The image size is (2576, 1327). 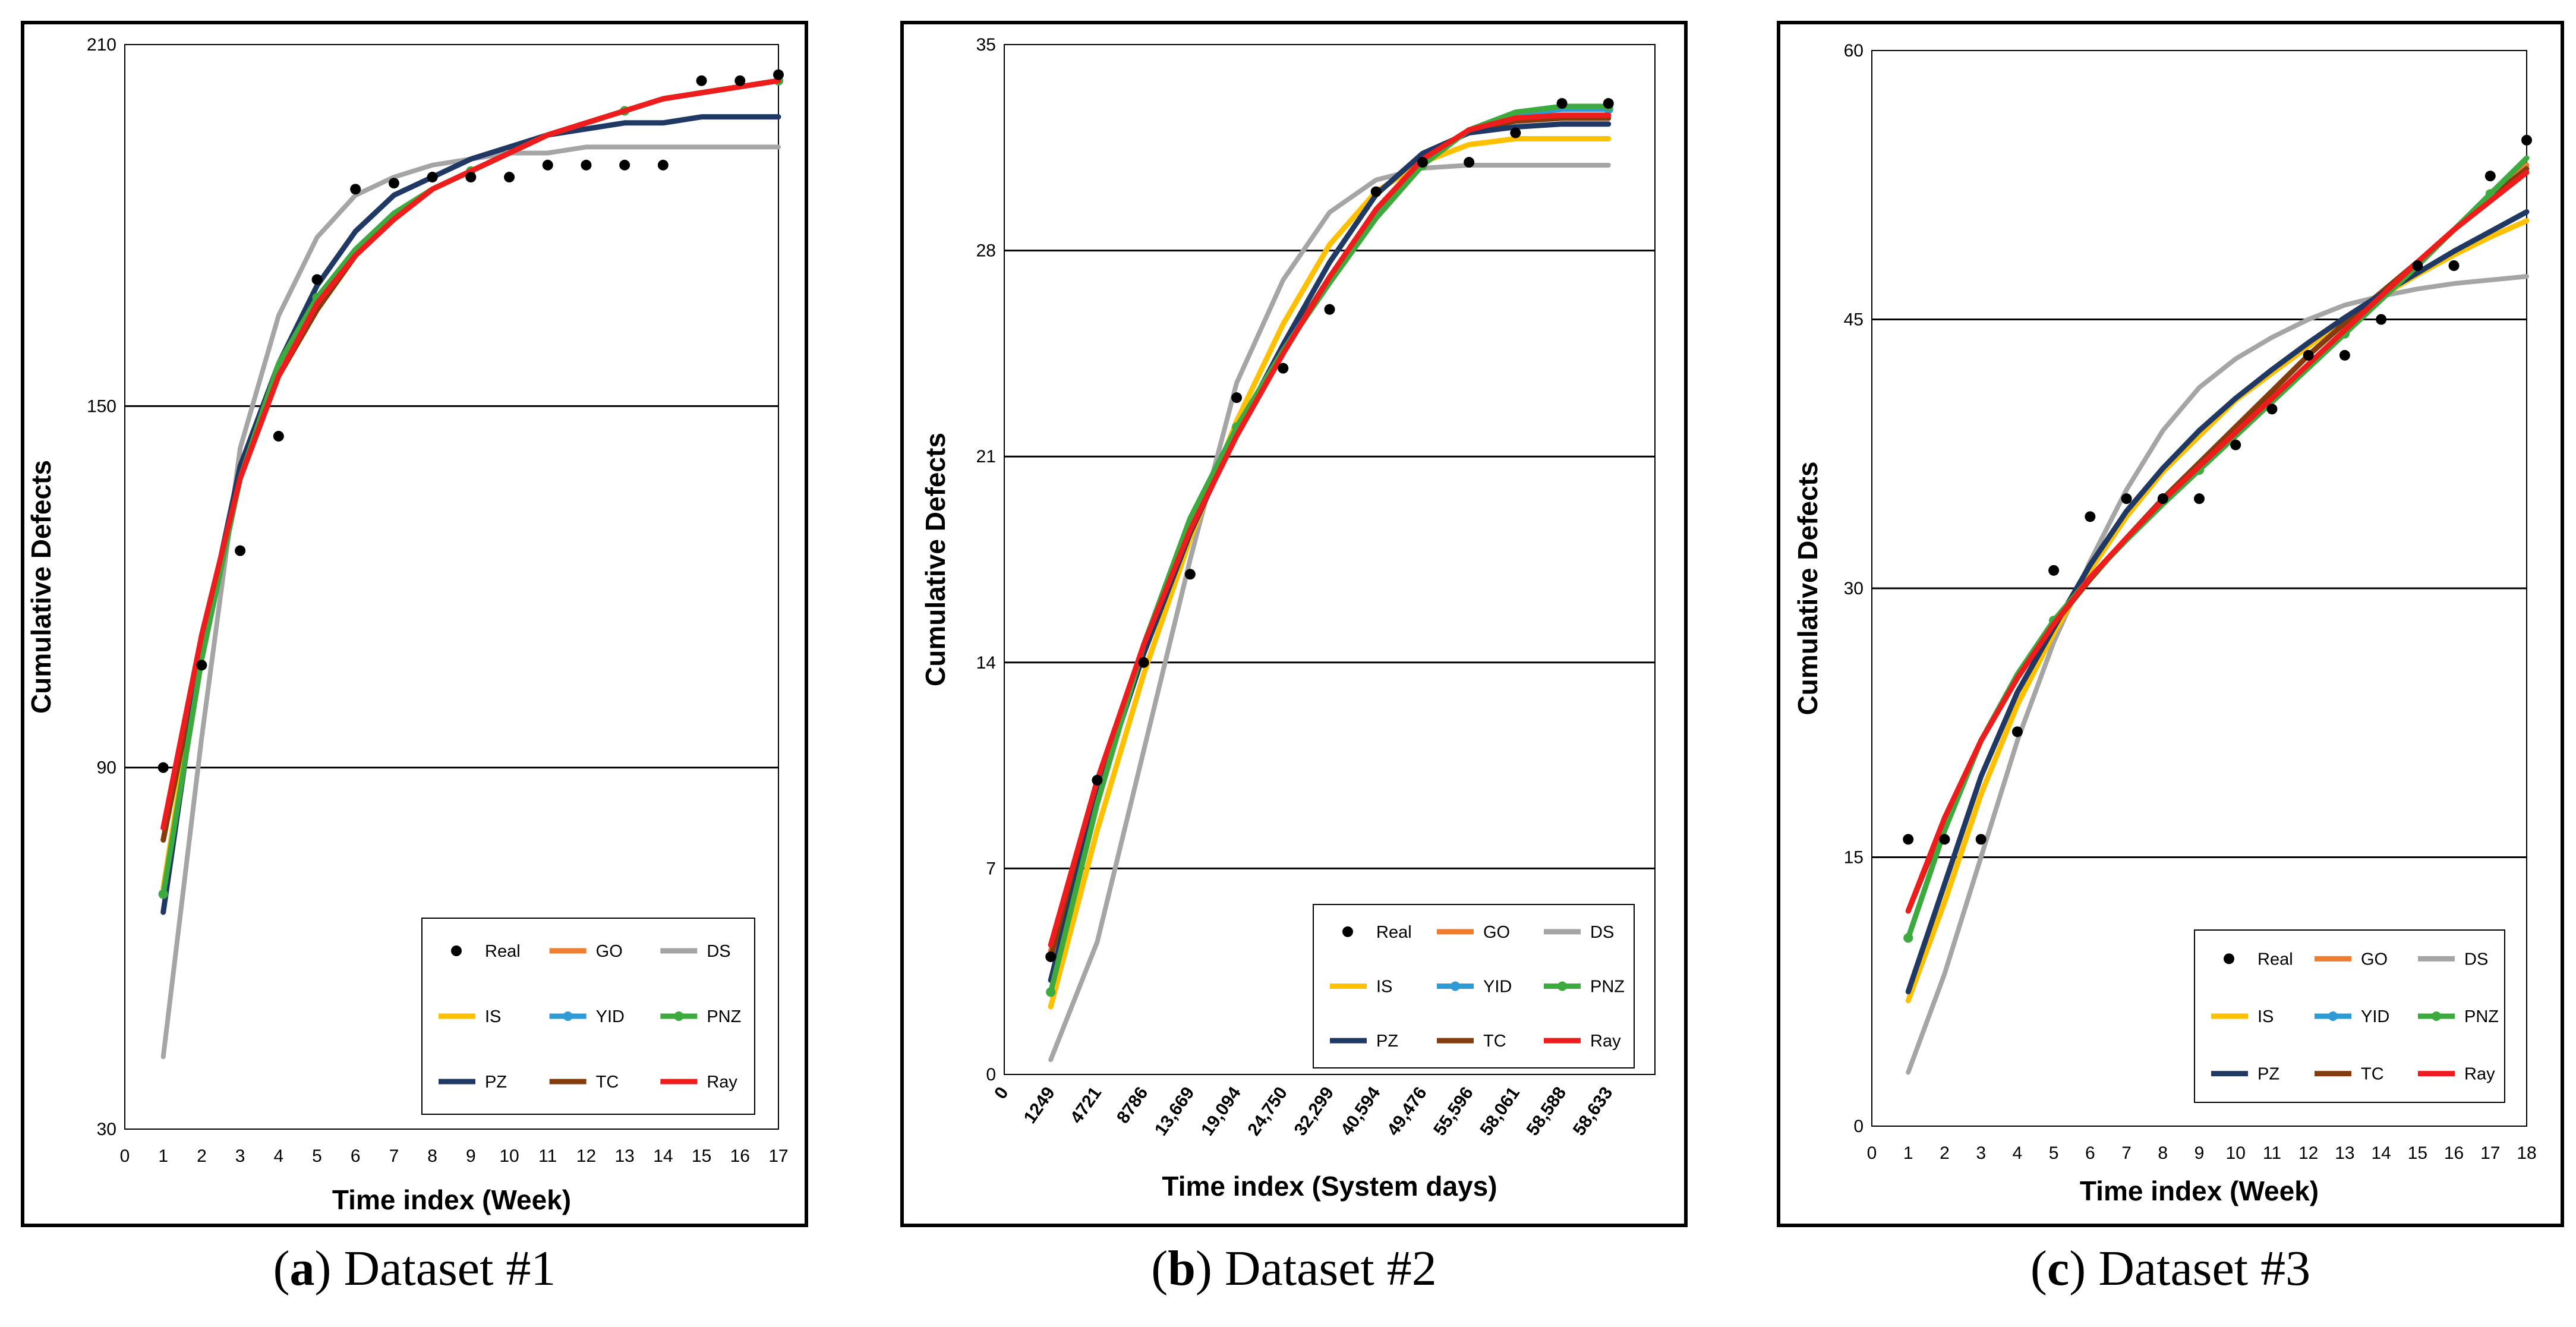 What do you see at coordinates (2454, 1153) in the screenshot?
I see `x-tick-label: 16` at bounding box center [2454, 1153].